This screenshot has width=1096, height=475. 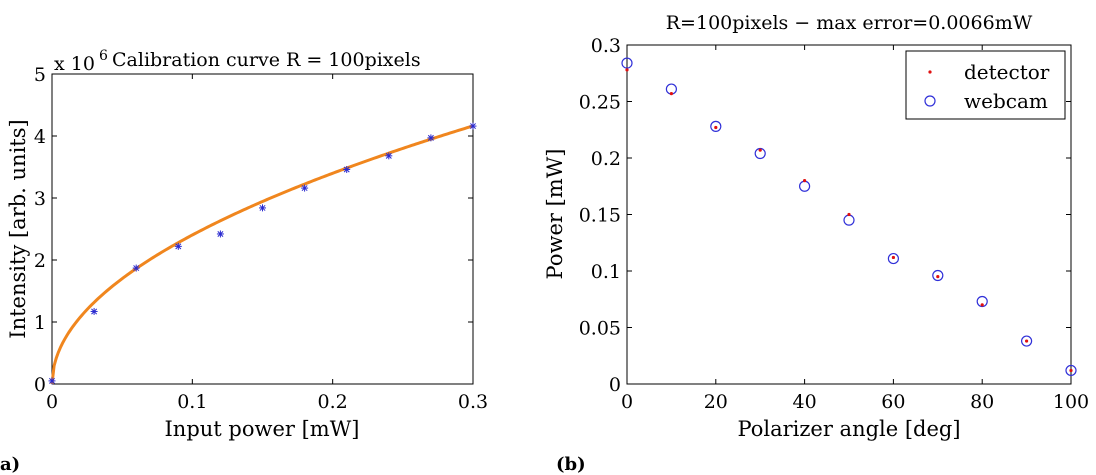 What do you see at coordinates (40, 323) in the screenshot?
I see `chart-a-y-tick-label: 1` at bounding box center [40, 323].